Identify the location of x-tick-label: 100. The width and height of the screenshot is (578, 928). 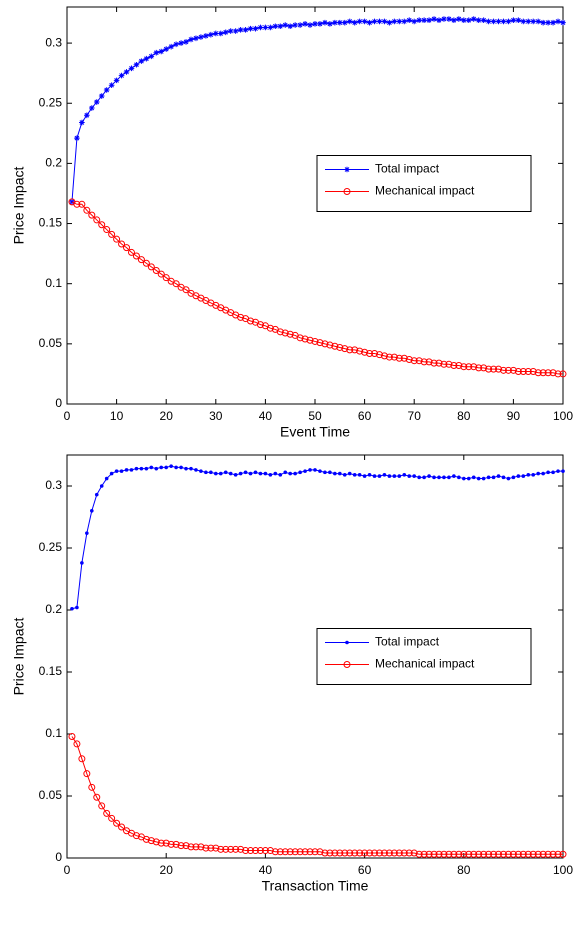
(563, 870).